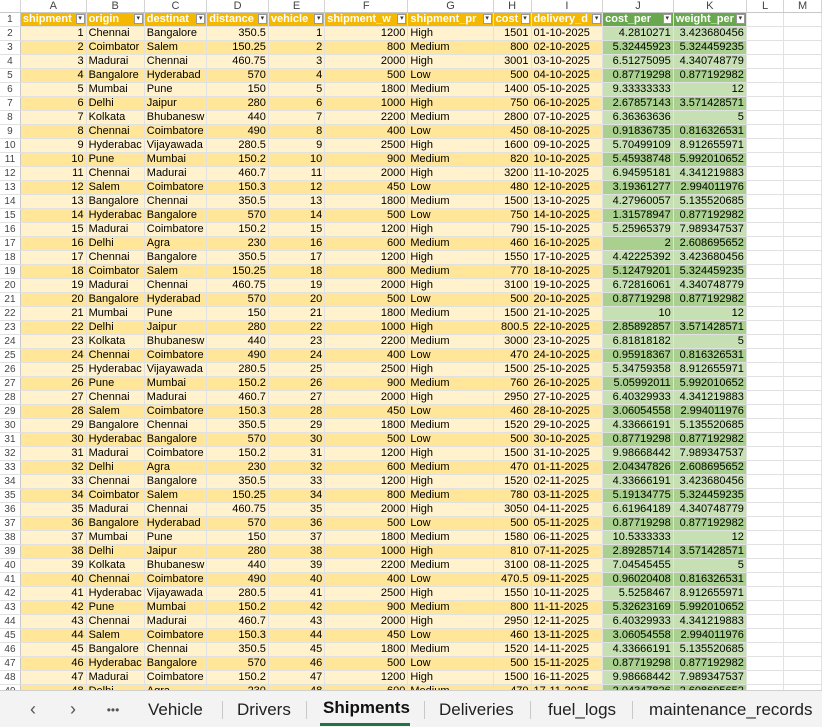 Image resolution: width=822 pixels, height=727 pixels. What do you see at coordinates (512, 481) in the screenshot?
I see `table-cell: 1520` at bounding box center [512, 481].